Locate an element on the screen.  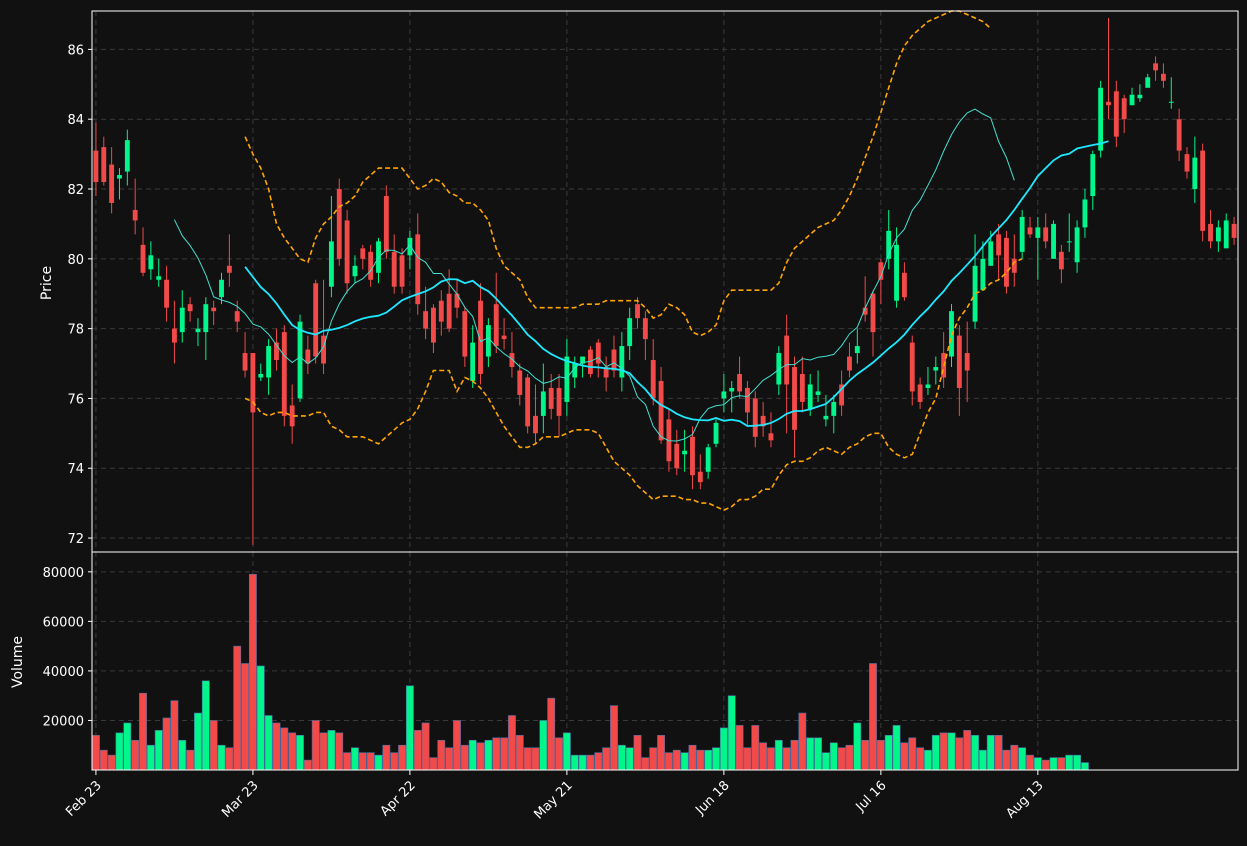
price-tick-label: 82 is located at coordinates (75, 190).